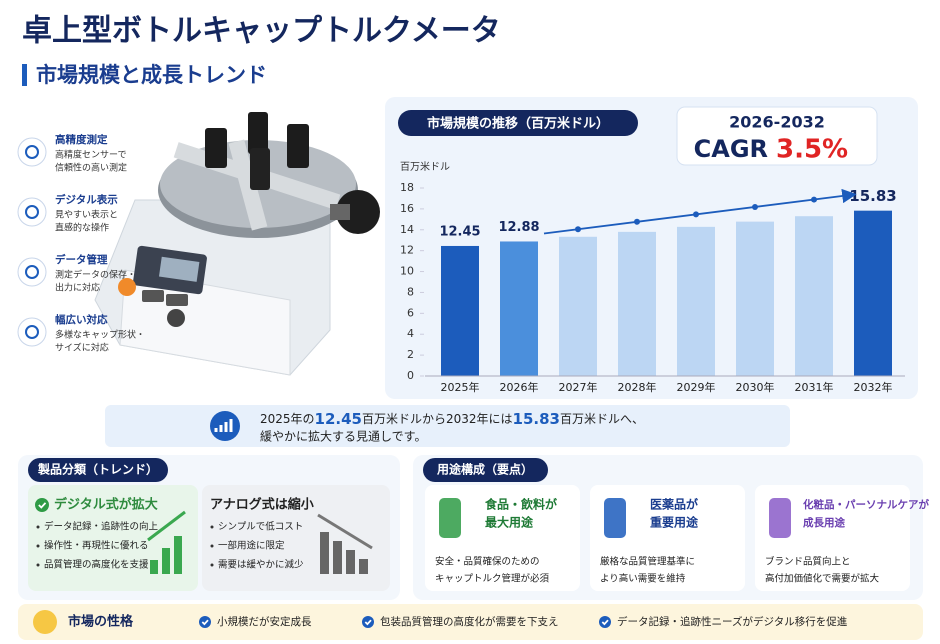 This screenshot has height=644, width=940. I want to click on cagr-box, so click(777, 136).